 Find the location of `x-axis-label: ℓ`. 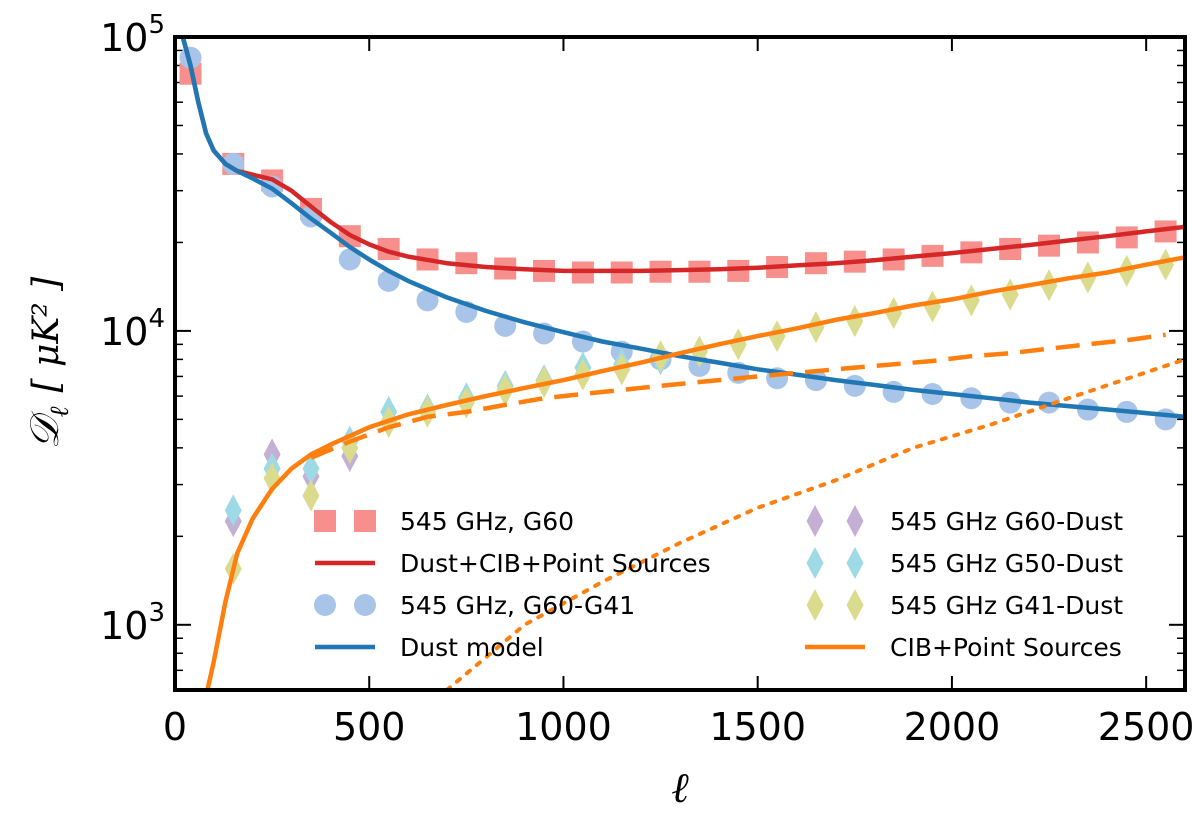

x-axis-label: ℓ is located at coordinates (680, 787).